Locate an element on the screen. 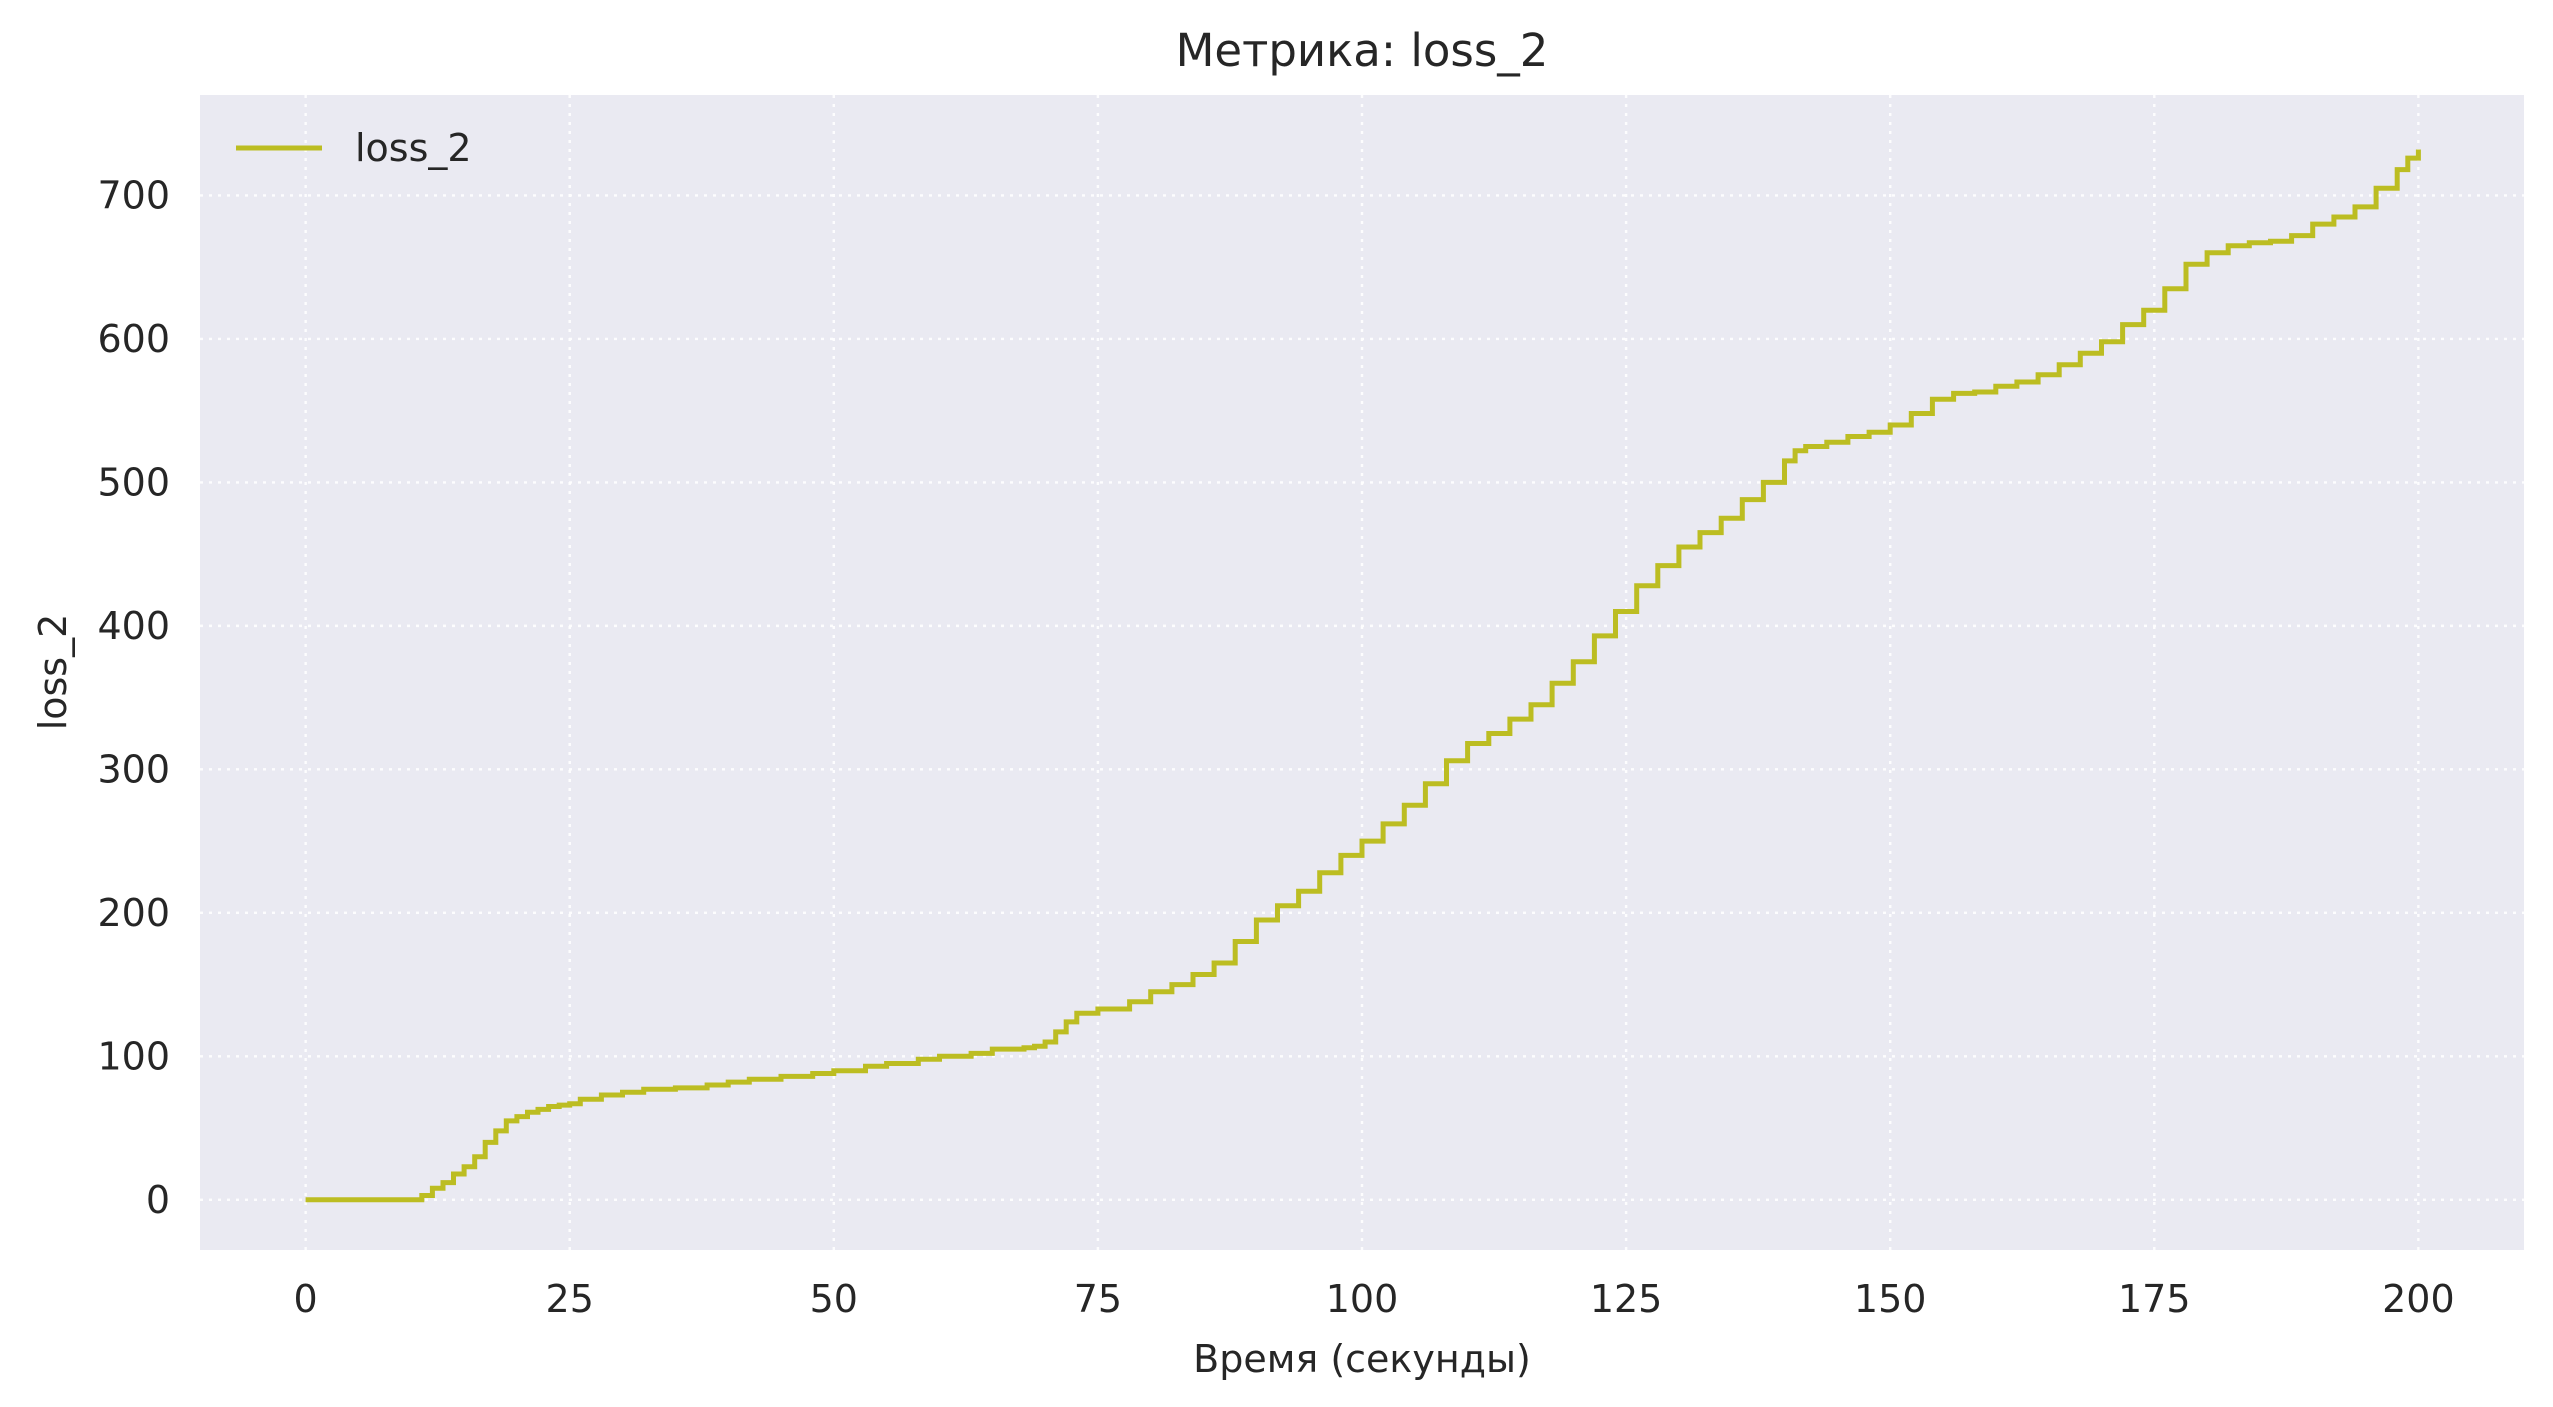  x-axis-label: Время (секунды) is located at coordinates (1362, 1359).